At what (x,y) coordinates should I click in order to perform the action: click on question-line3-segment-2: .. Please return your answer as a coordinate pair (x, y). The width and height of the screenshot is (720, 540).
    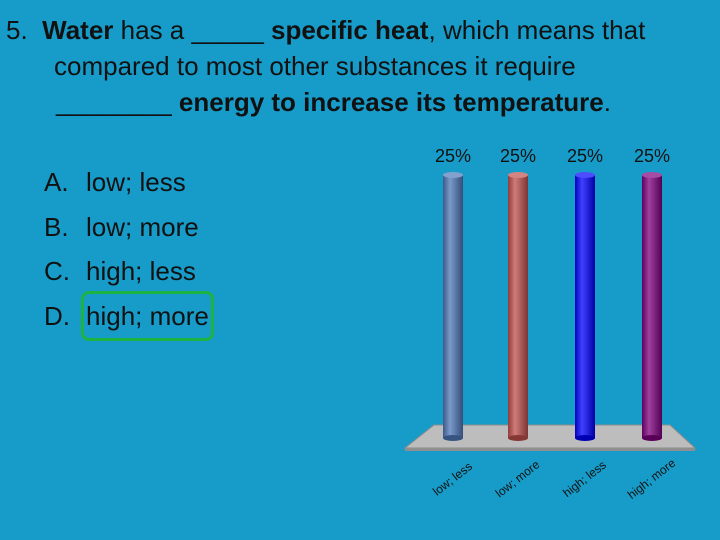
    Looking at the image, I should click on (607, 102).